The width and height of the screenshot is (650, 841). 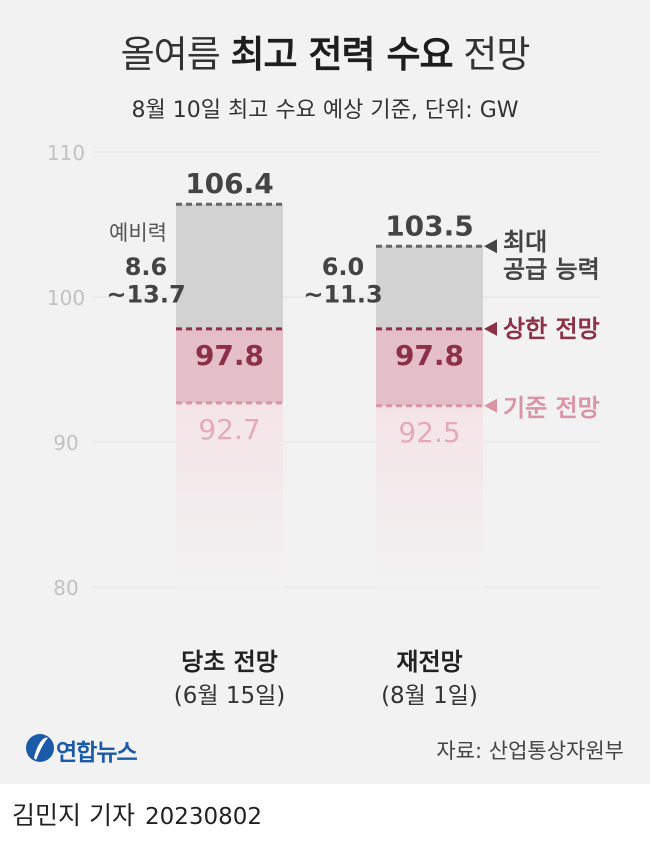 I want to click on byline: 김민지 기자 20230802, so click(x=137, y=814).